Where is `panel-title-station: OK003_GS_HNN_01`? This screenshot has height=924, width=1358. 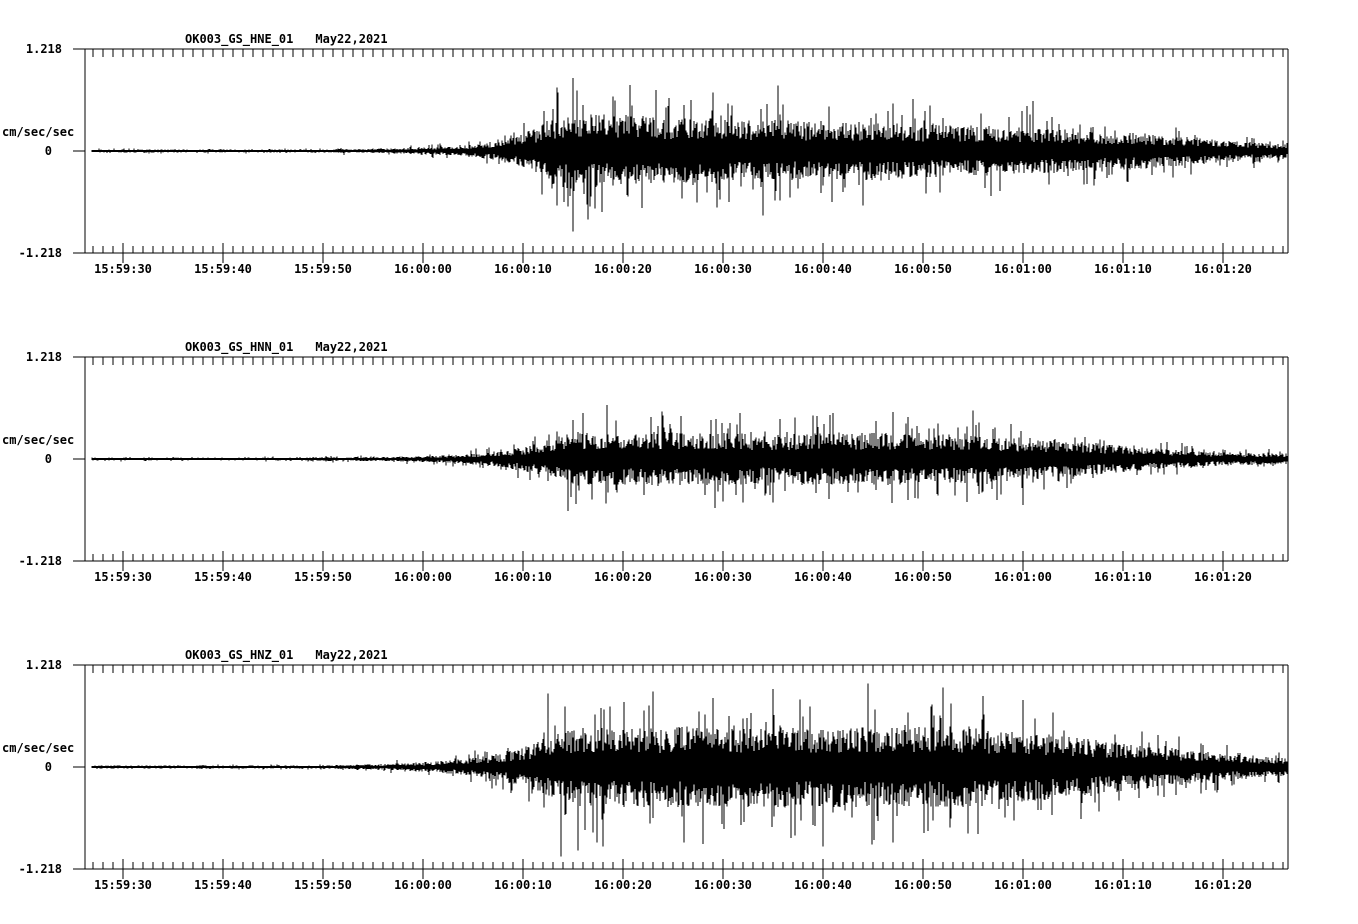
panel-title-station: OK003_GS_HNN_01 is located at coordinates (239, 347).